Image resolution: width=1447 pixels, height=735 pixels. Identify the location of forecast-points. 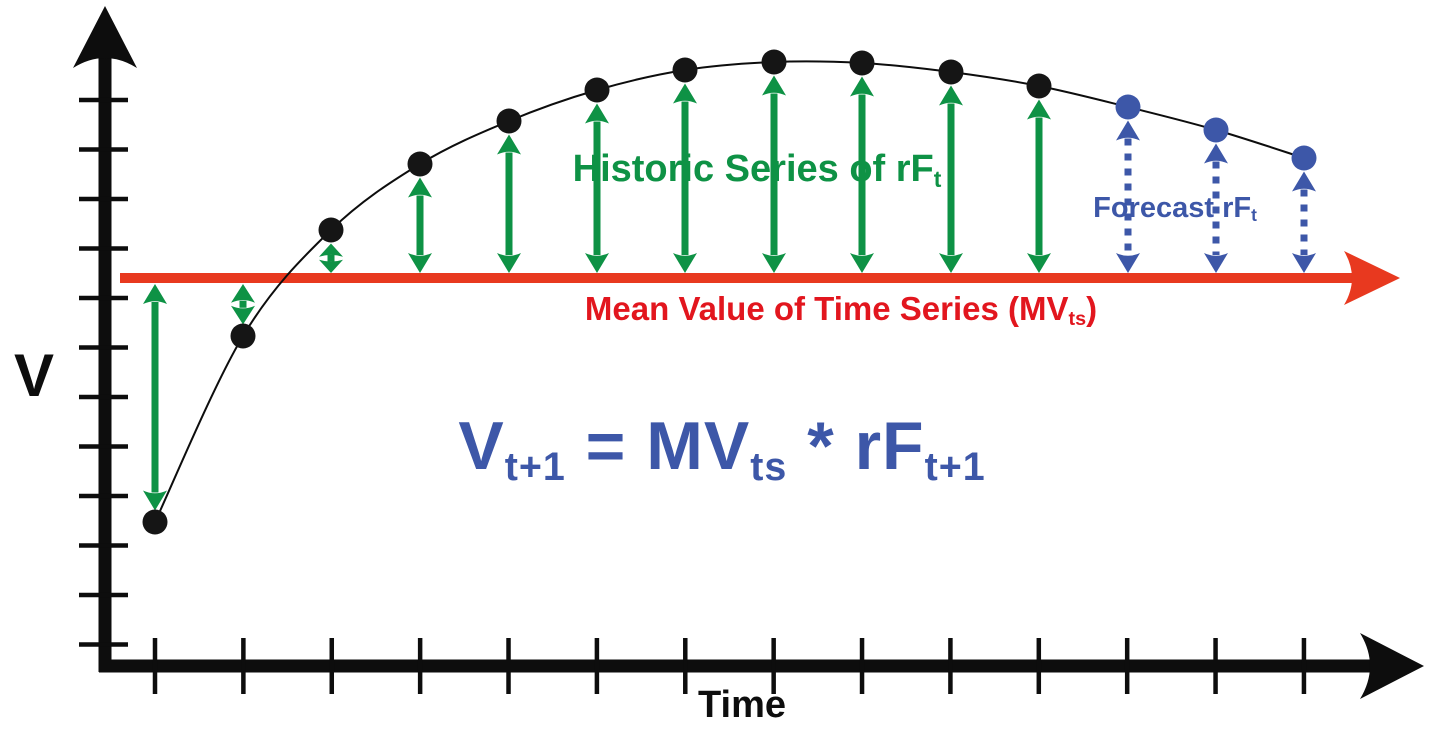
(1216, 132).